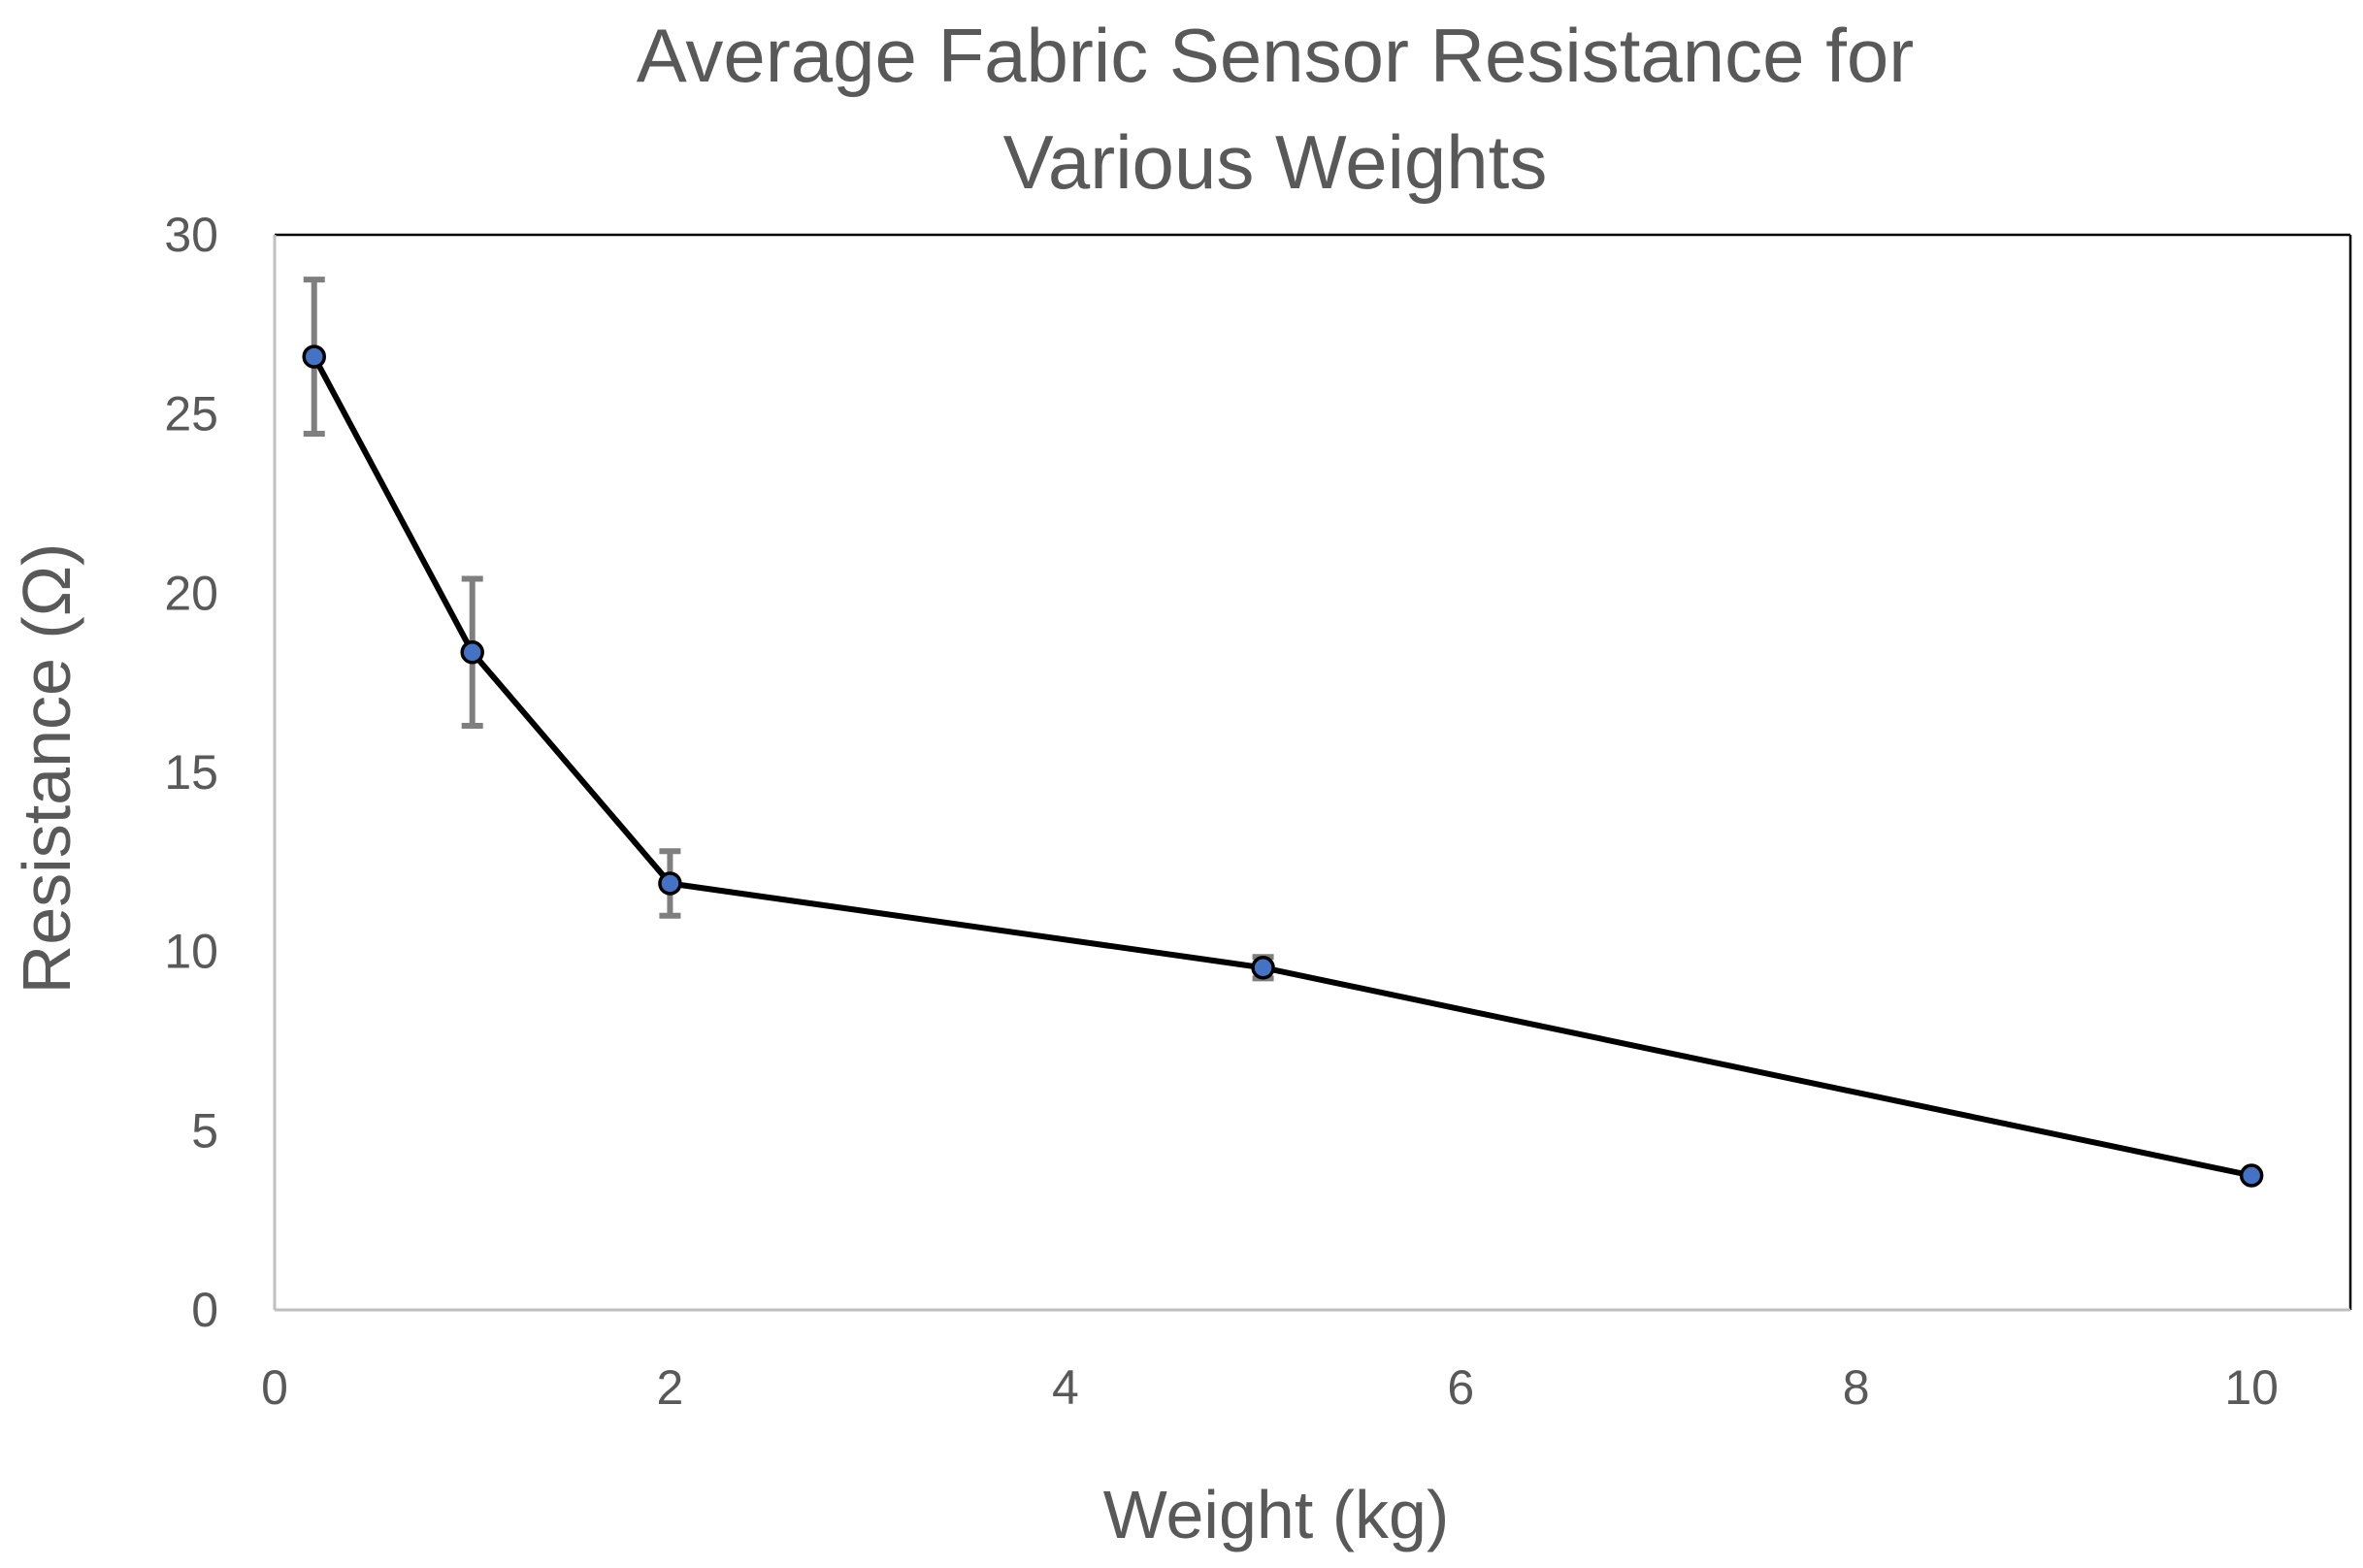 The width and height of the screenshot is (2363, 1568). Describe the element at coordinates (1276, 1514) in the screenshot. I see `x-axis-label: Weight (kg)` at that location.